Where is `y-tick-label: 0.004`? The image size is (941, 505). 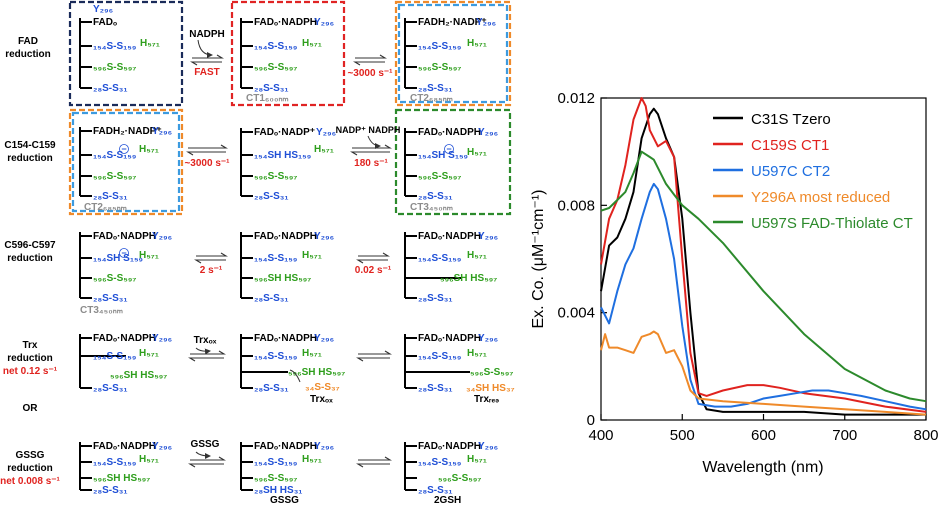
y-tick-label: 0.004 is located at coordinates (576, 313).